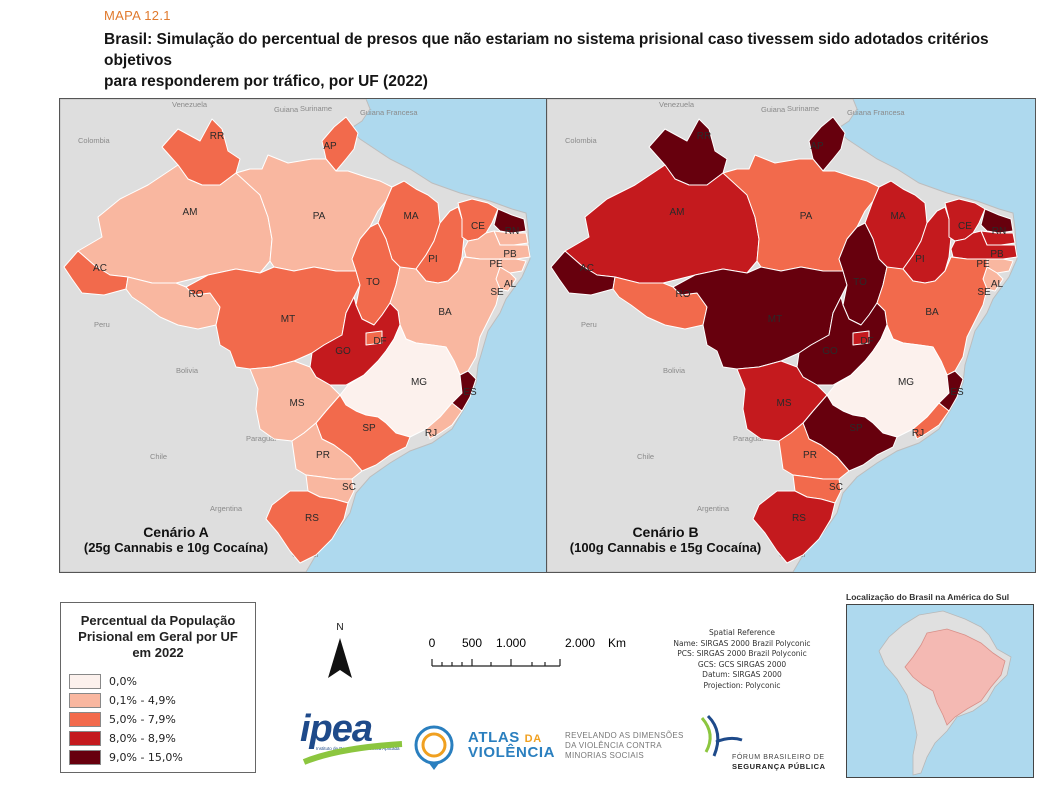 Image resolution: width=1062 pixels, height=793 pixels. What do you see at coordinates (817, 146) in the screenshot?
I see `state-label-ap: AP` at bounding box center [817, 146].